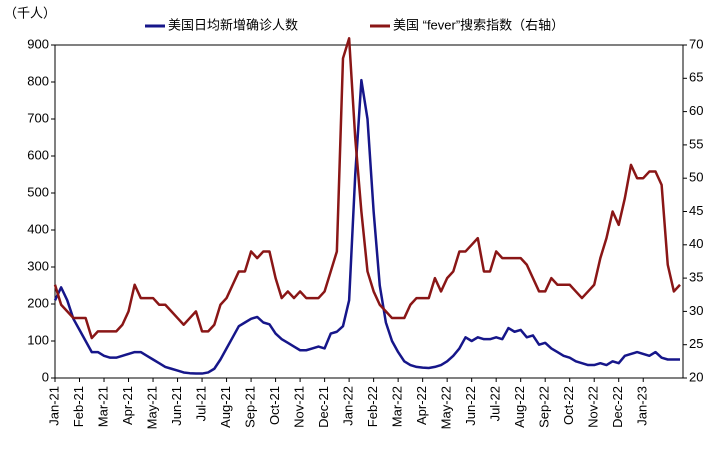 The image size is (725, 457). I want to click on x-tick-label: Jan-23, so click(642, 406).